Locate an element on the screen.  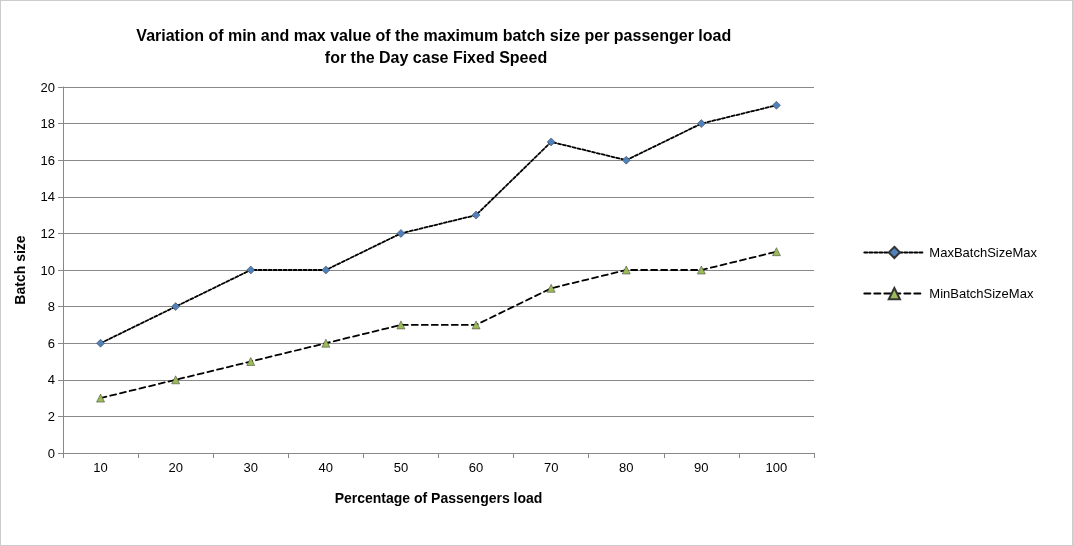
x-tick-label: 100 is located at coordinates (776, 467).